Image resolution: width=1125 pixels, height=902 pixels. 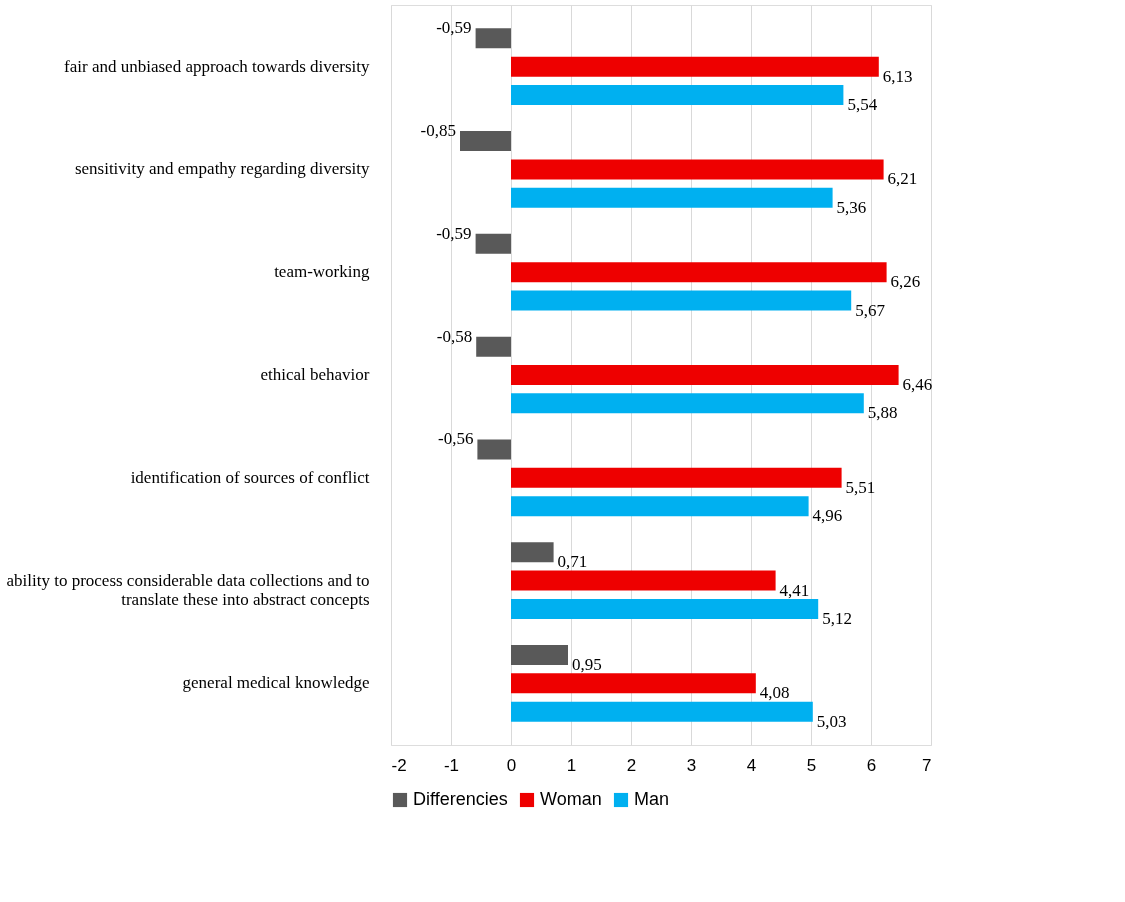 What do you see at coordinates (691, 765) in the screenshot?
I see `x-tick-label: 3` at bounding box center [691, 765].